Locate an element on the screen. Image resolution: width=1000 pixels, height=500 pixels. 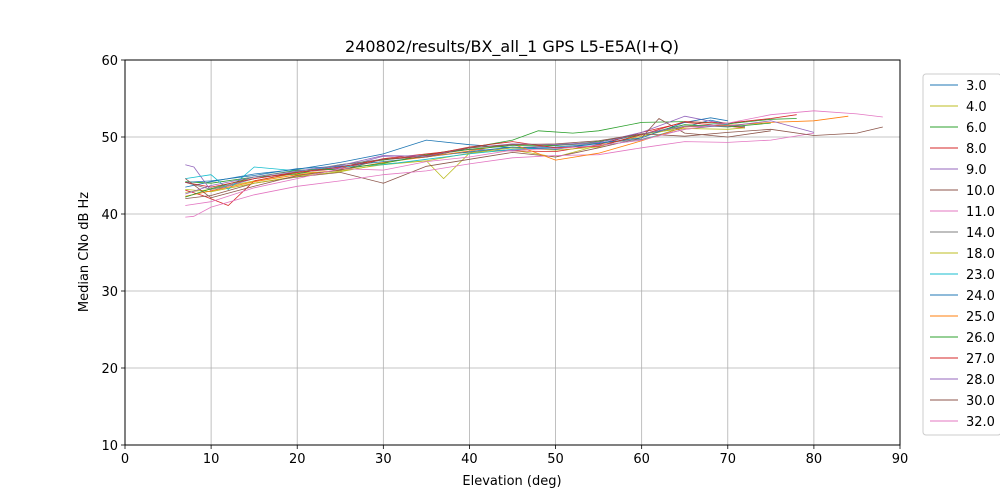
y-axis-title: Median CNo dB Hz is located at coordinates (84, 252).